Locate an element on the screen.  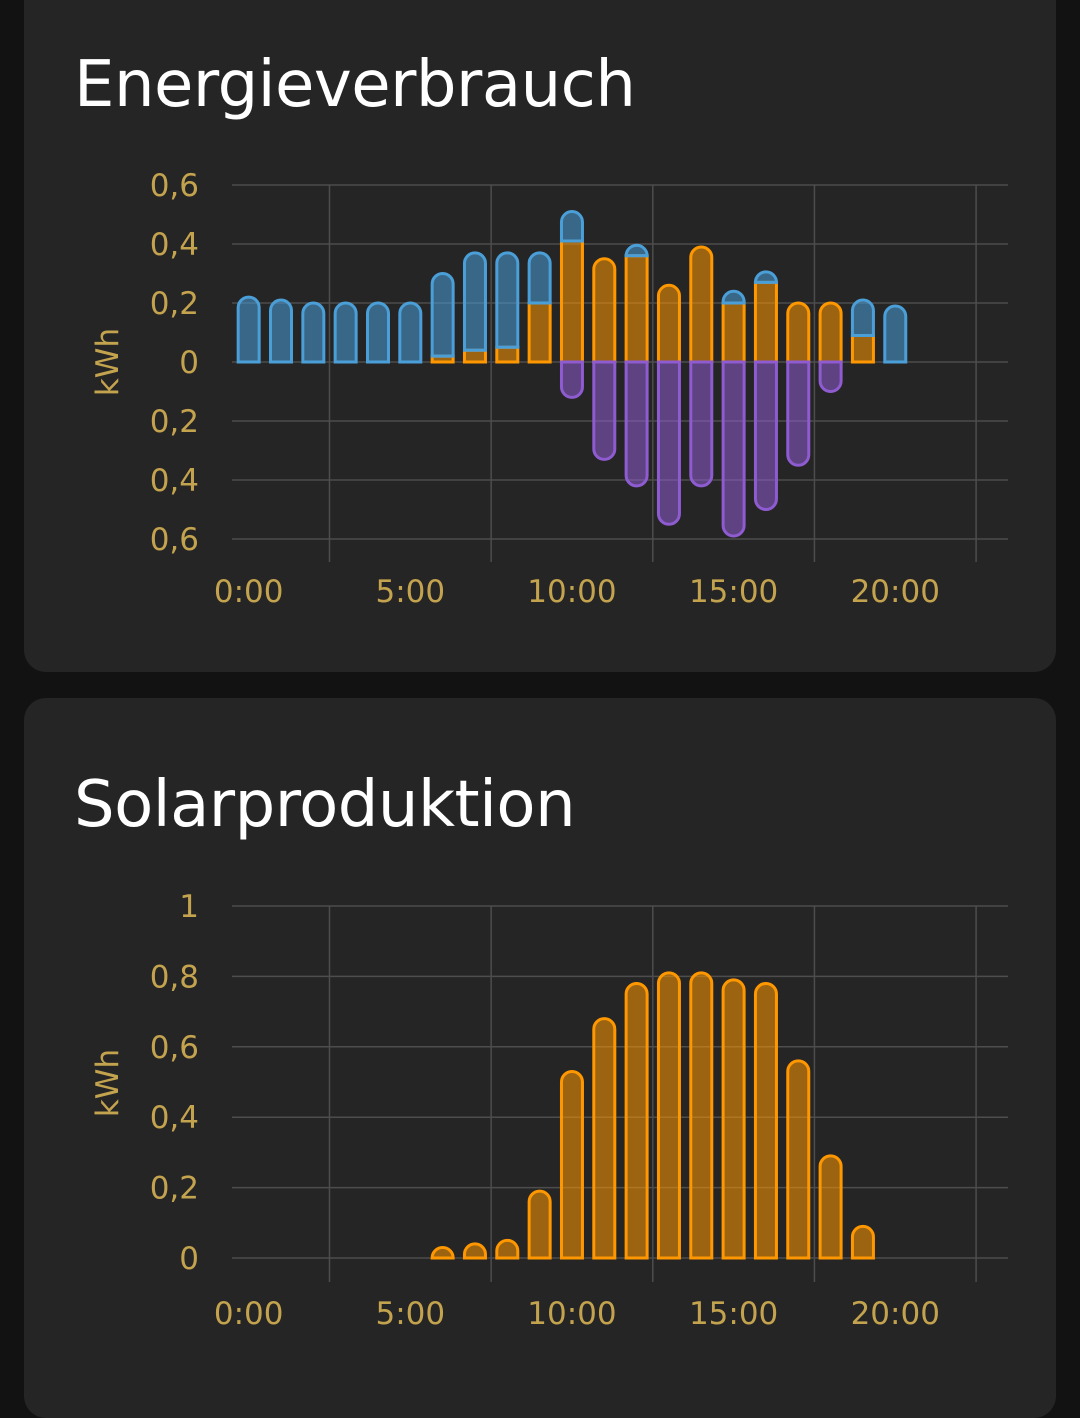
solar-y-axis-title: kWh is located at coordinates (108, 1083).